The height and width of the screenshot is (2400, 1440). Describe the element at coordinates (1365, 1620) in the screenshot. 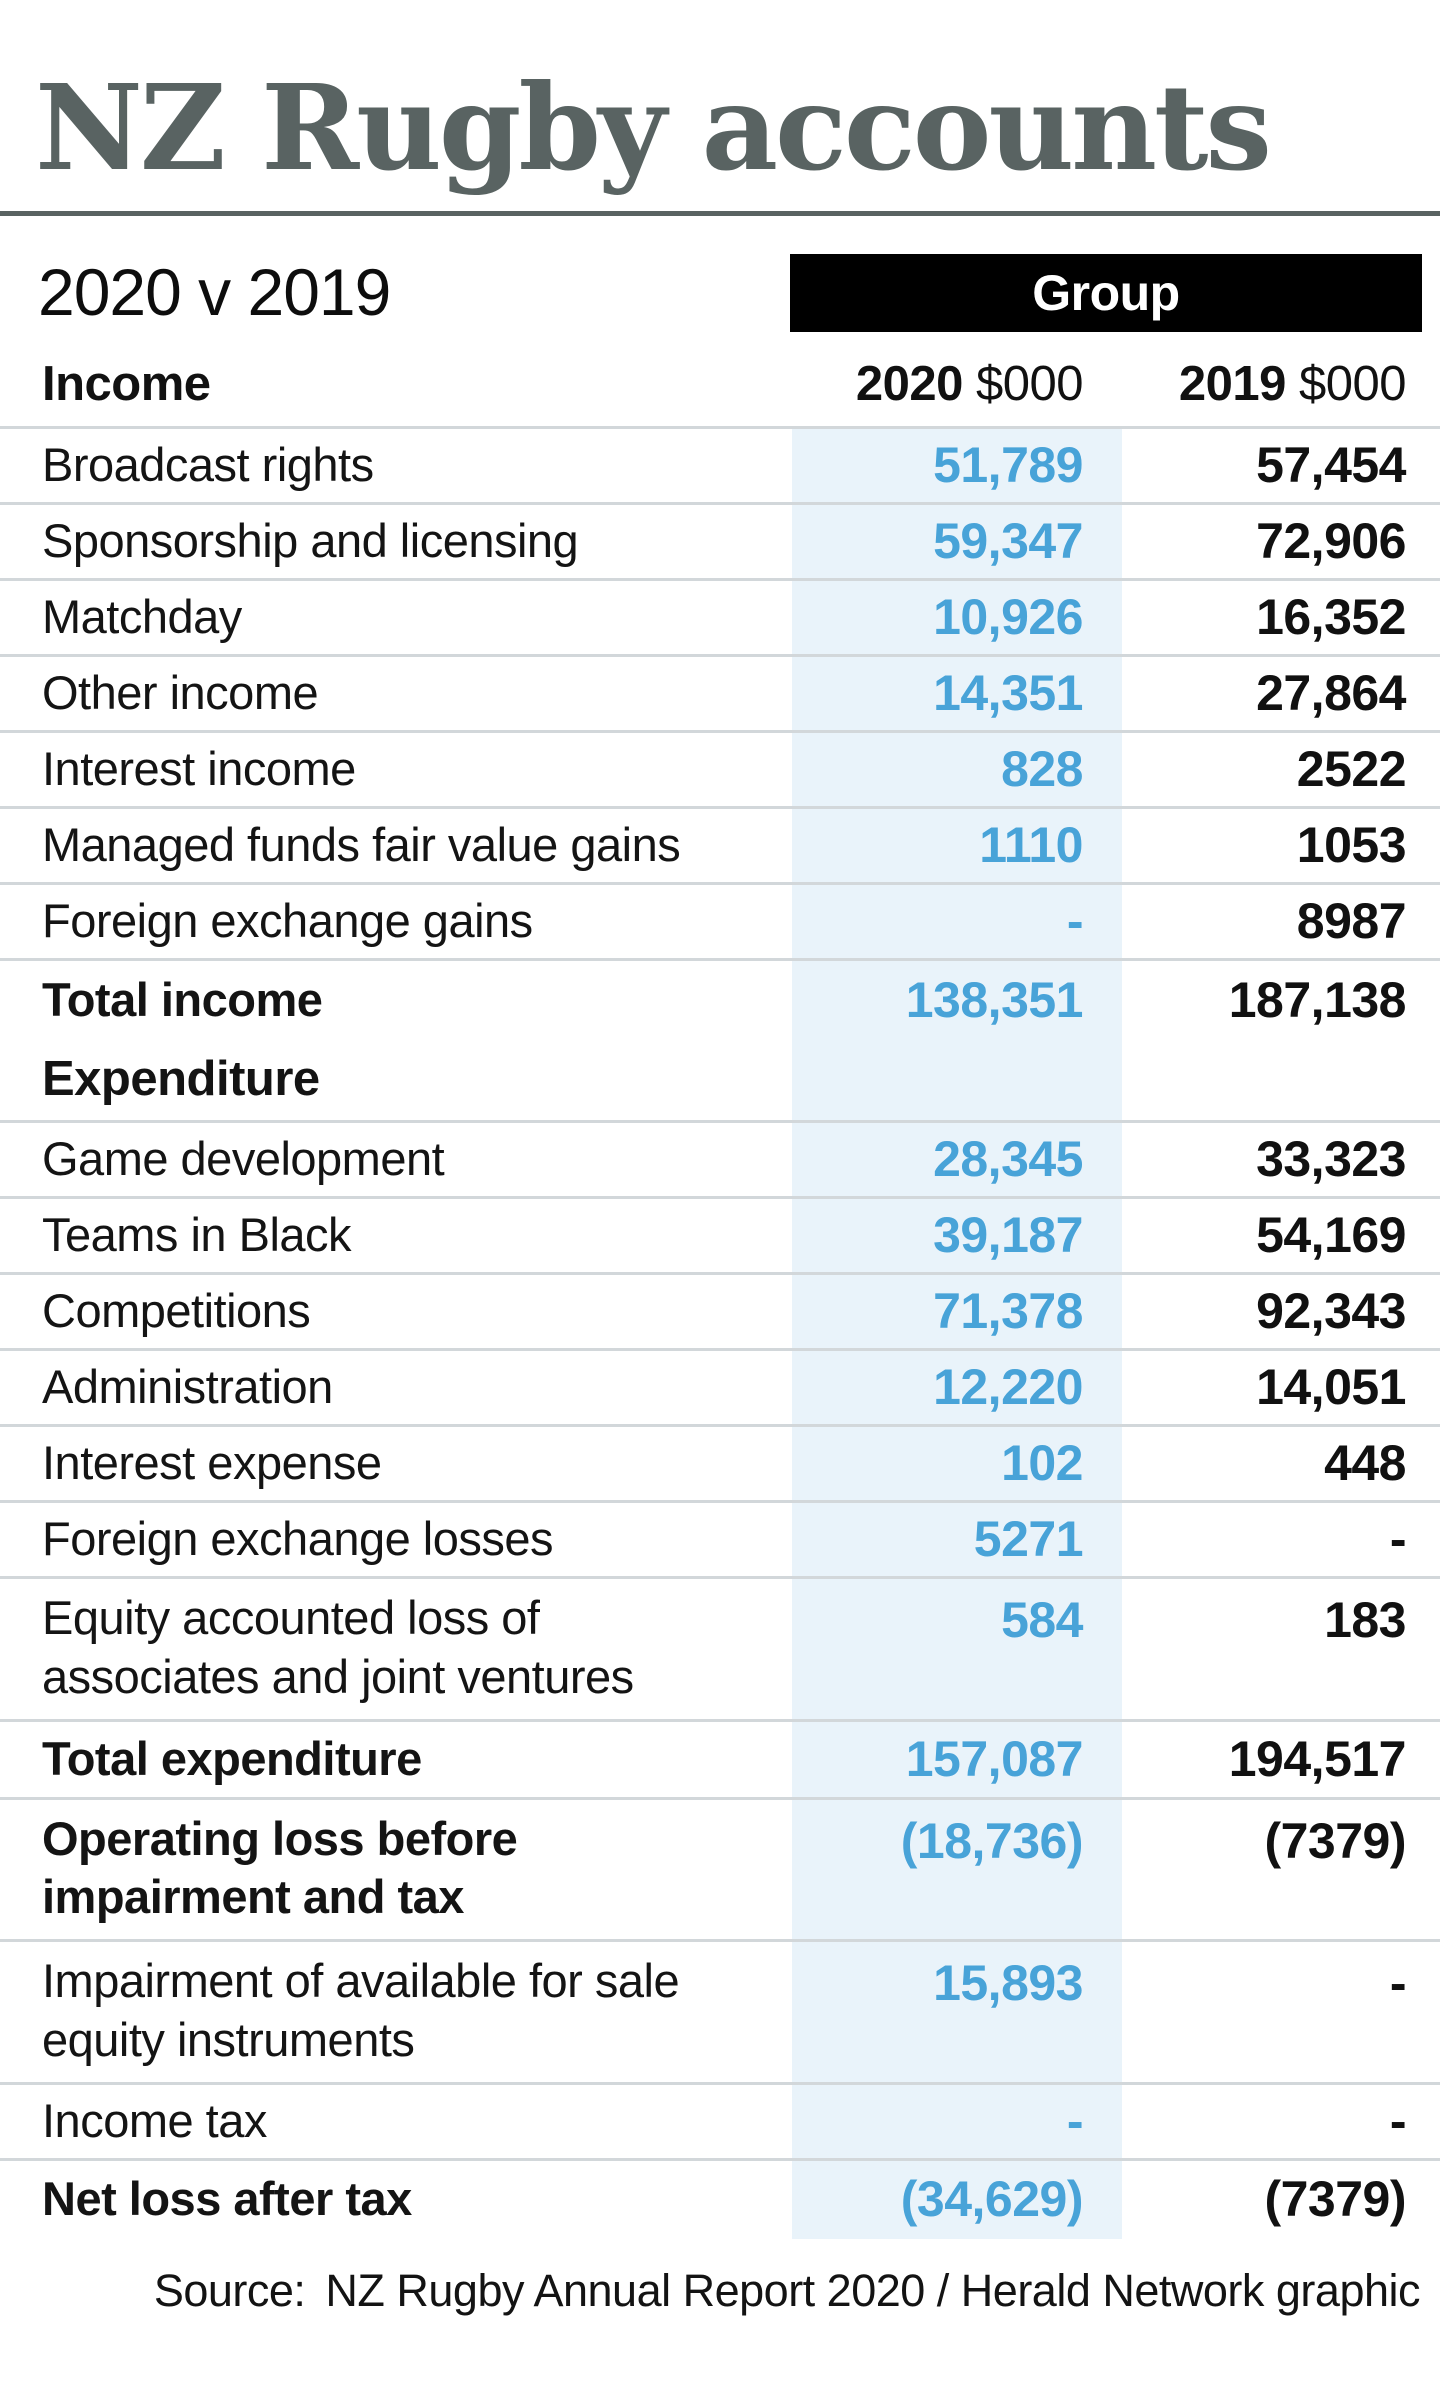

I see `row-value-2019: 183` at that location.